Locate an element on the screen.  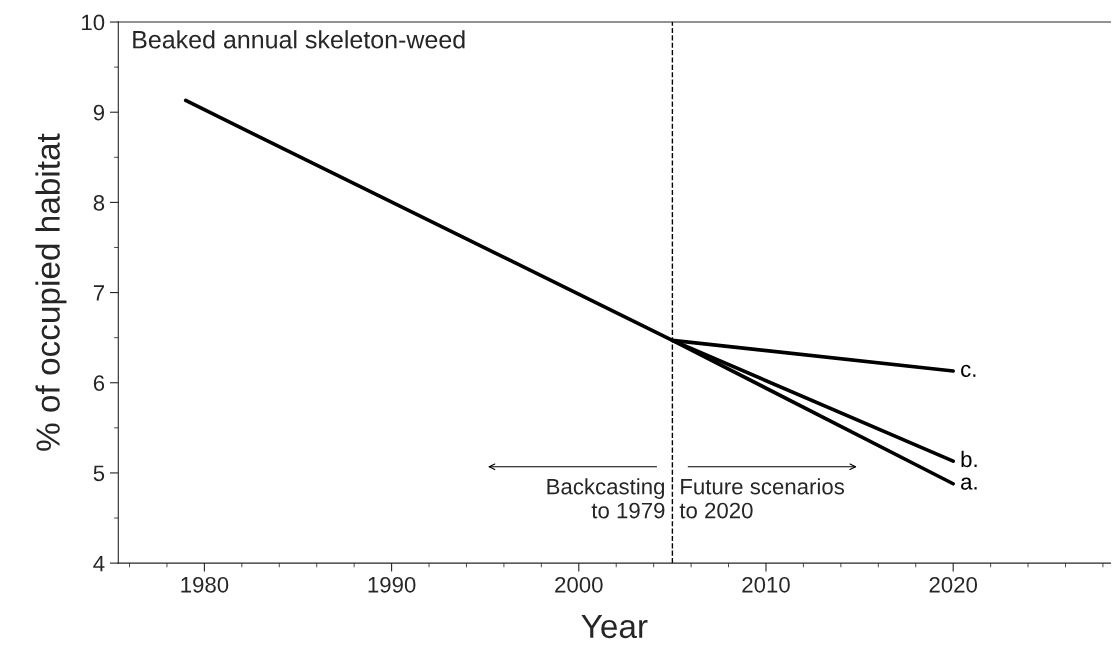
x-tick-label: 1990 is located at coordinates (392, 584).